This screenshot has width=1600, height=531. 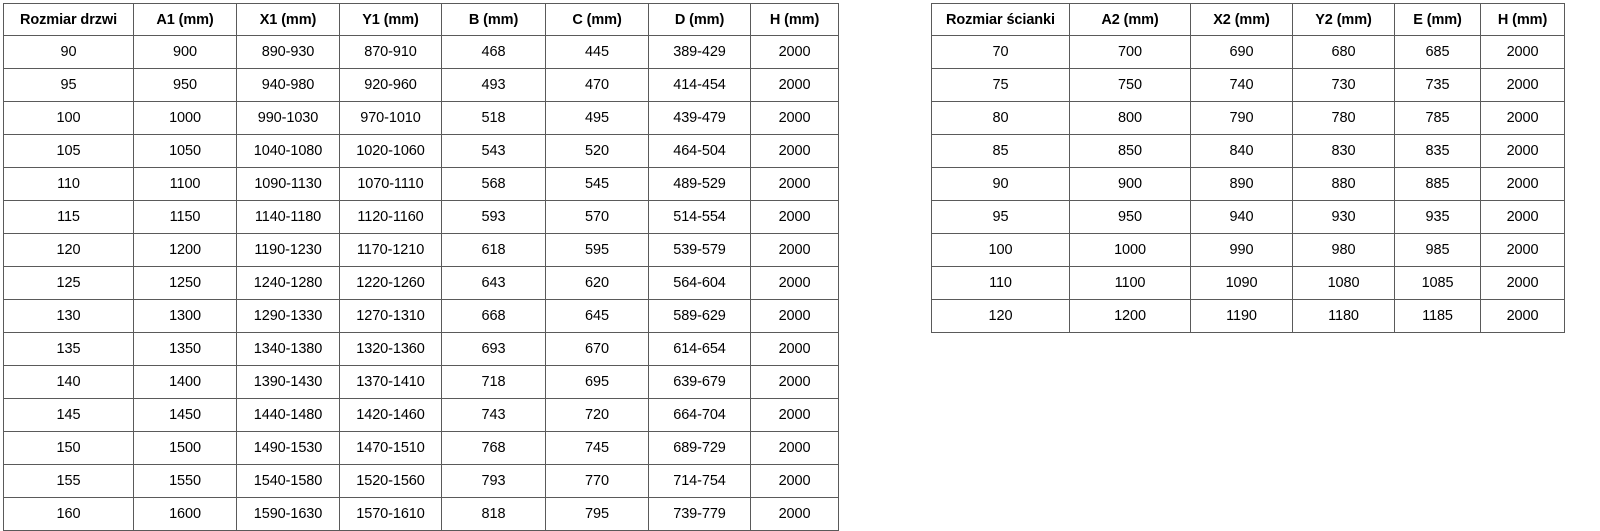 What do you see at coordinates (699, 415) in the screenshot?
I see `table-cell: 664-704` at bounding box center [699, 415].